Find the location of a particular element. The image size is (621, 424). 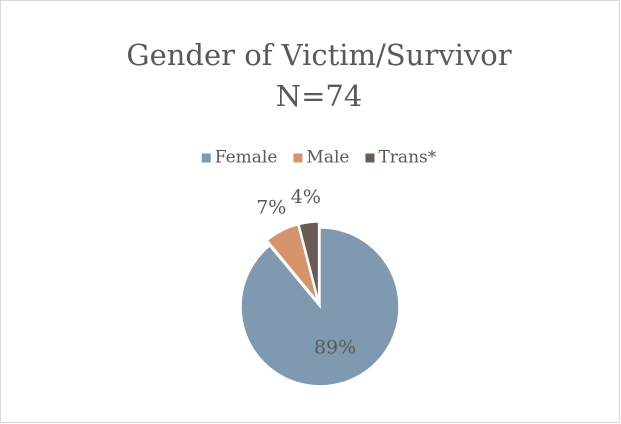

data-label: 89% is located at coordinates (335, 348).